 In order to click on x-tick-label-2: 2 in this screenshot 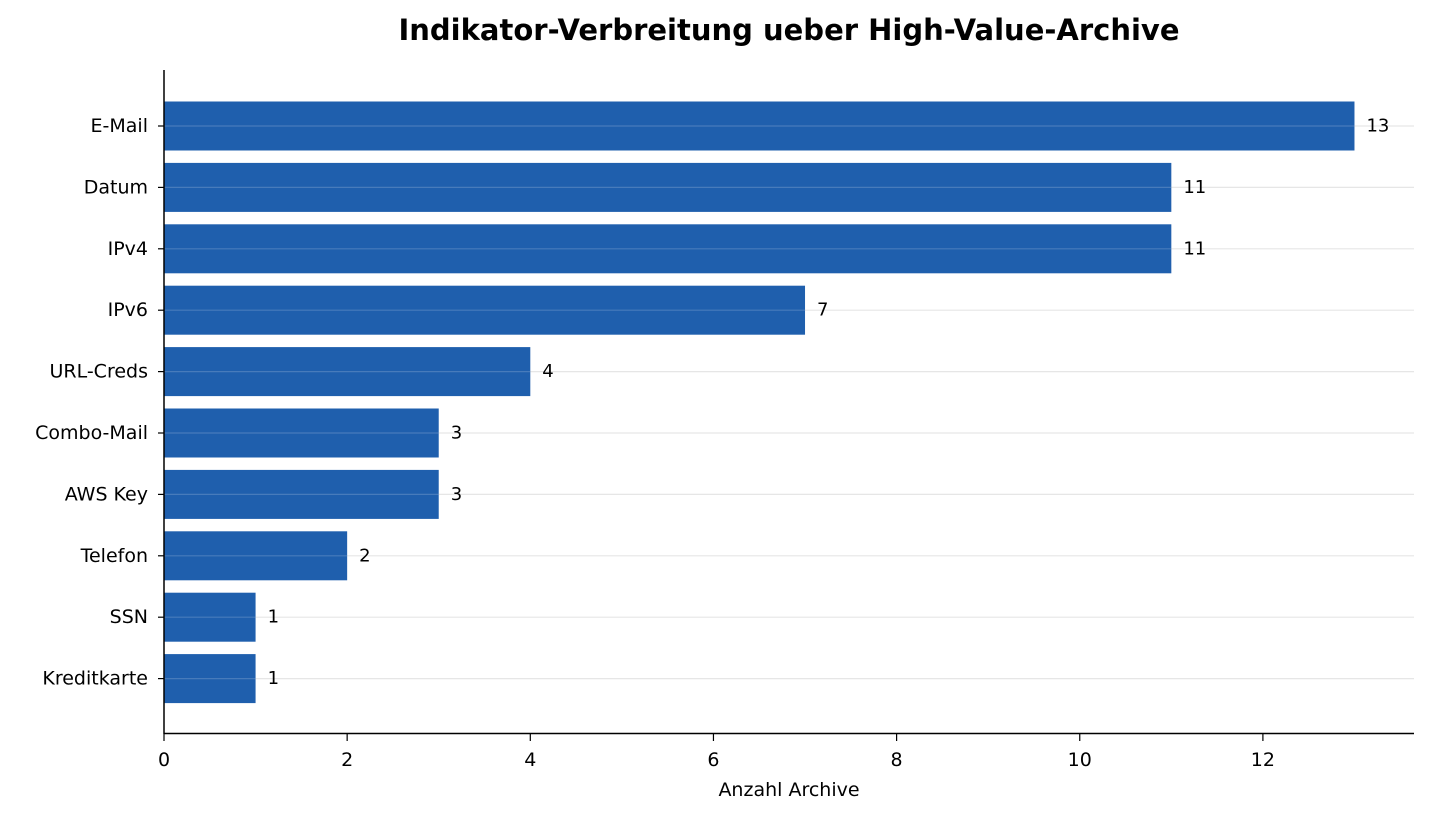, I will do `click(347, 760)`.